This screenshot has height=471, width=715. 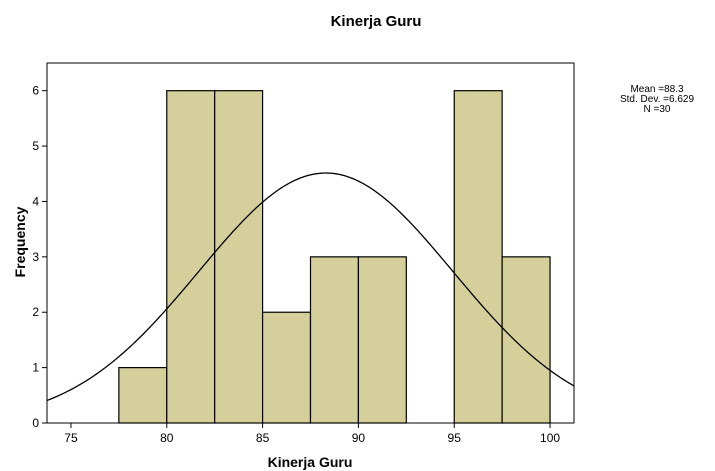 I want to click on y-tick-label-1: 1, so click(x=35, y=368).